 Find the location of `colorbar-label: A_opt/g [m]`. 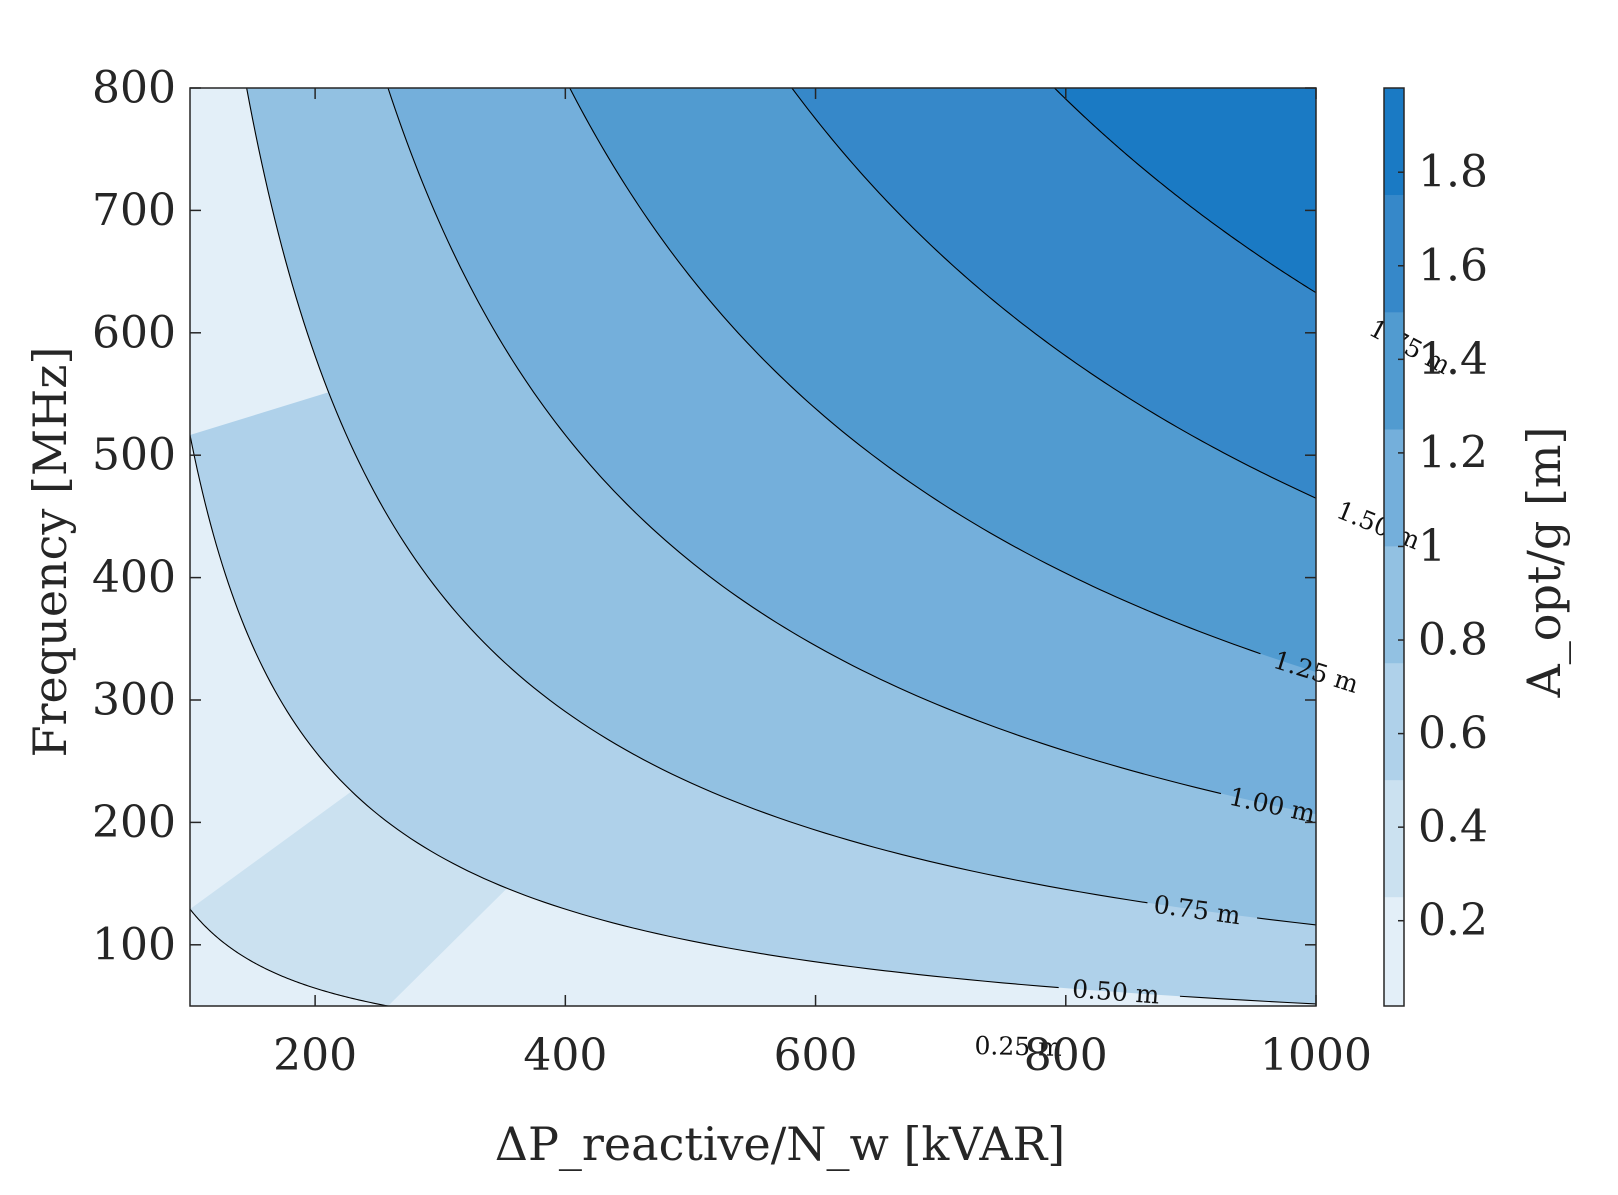

colorbar-label: A_opt/g [m] is located at coordinates (1544, 563).